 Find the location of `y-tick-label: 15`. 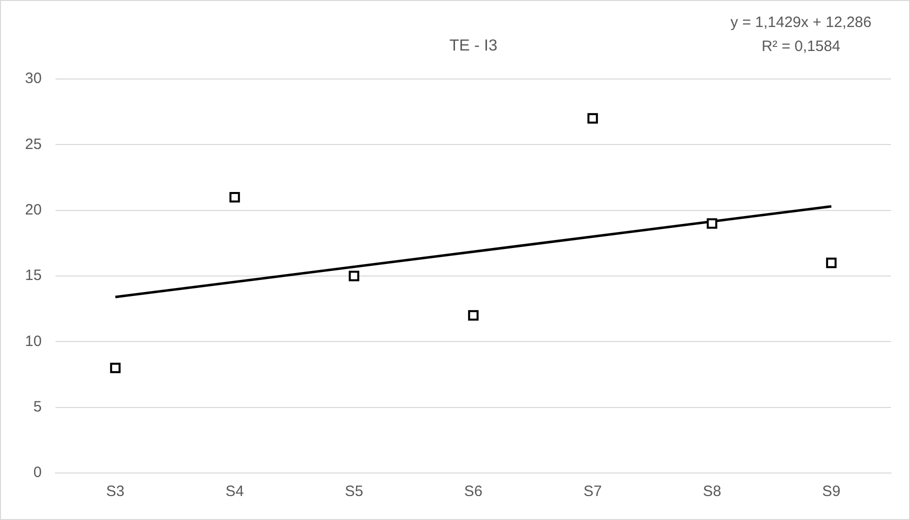

y-tick-label: 15 is located at coordinates (33, 275).